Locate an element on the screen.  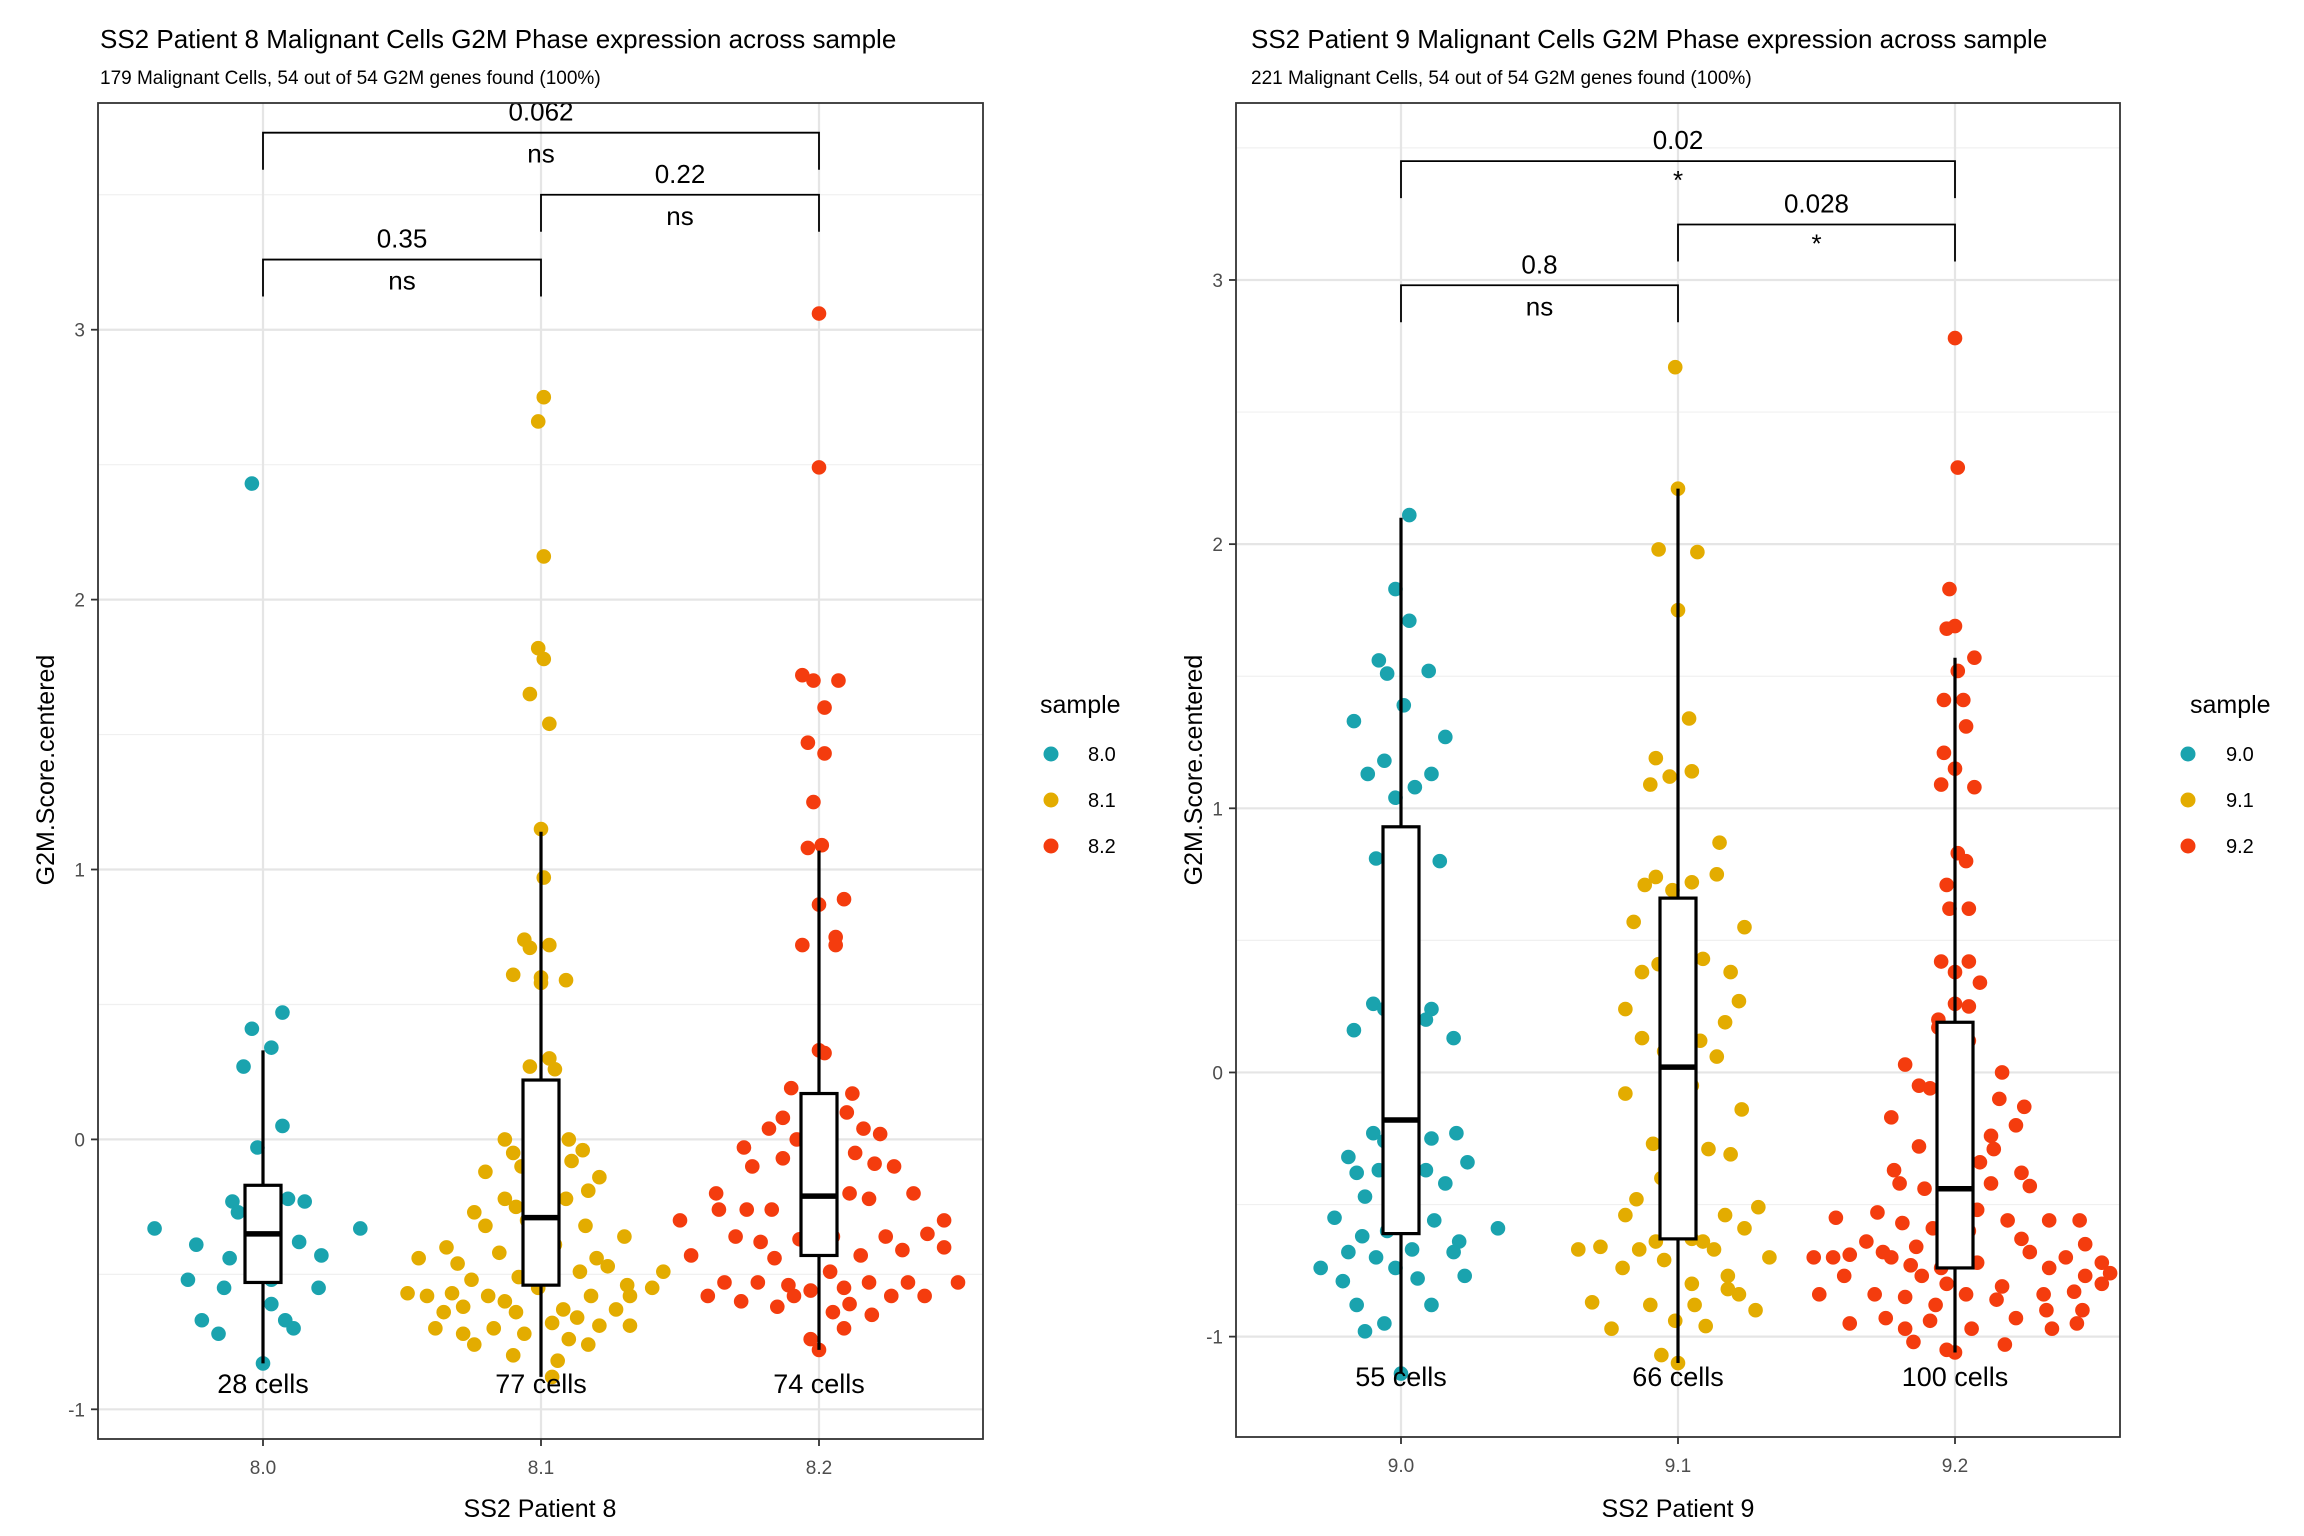
x-tick-label: 9.2 is located at coordinates (1955, 1466).